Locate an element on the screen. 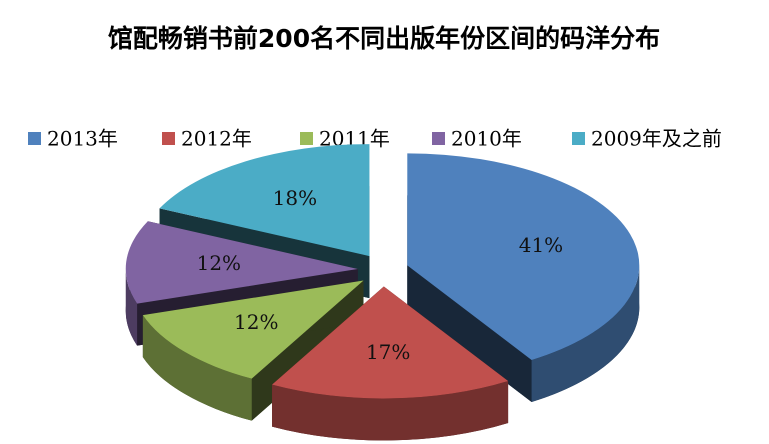 This screenshot has height=444, width=769. slice-wall is located at coordinates (469, 333).